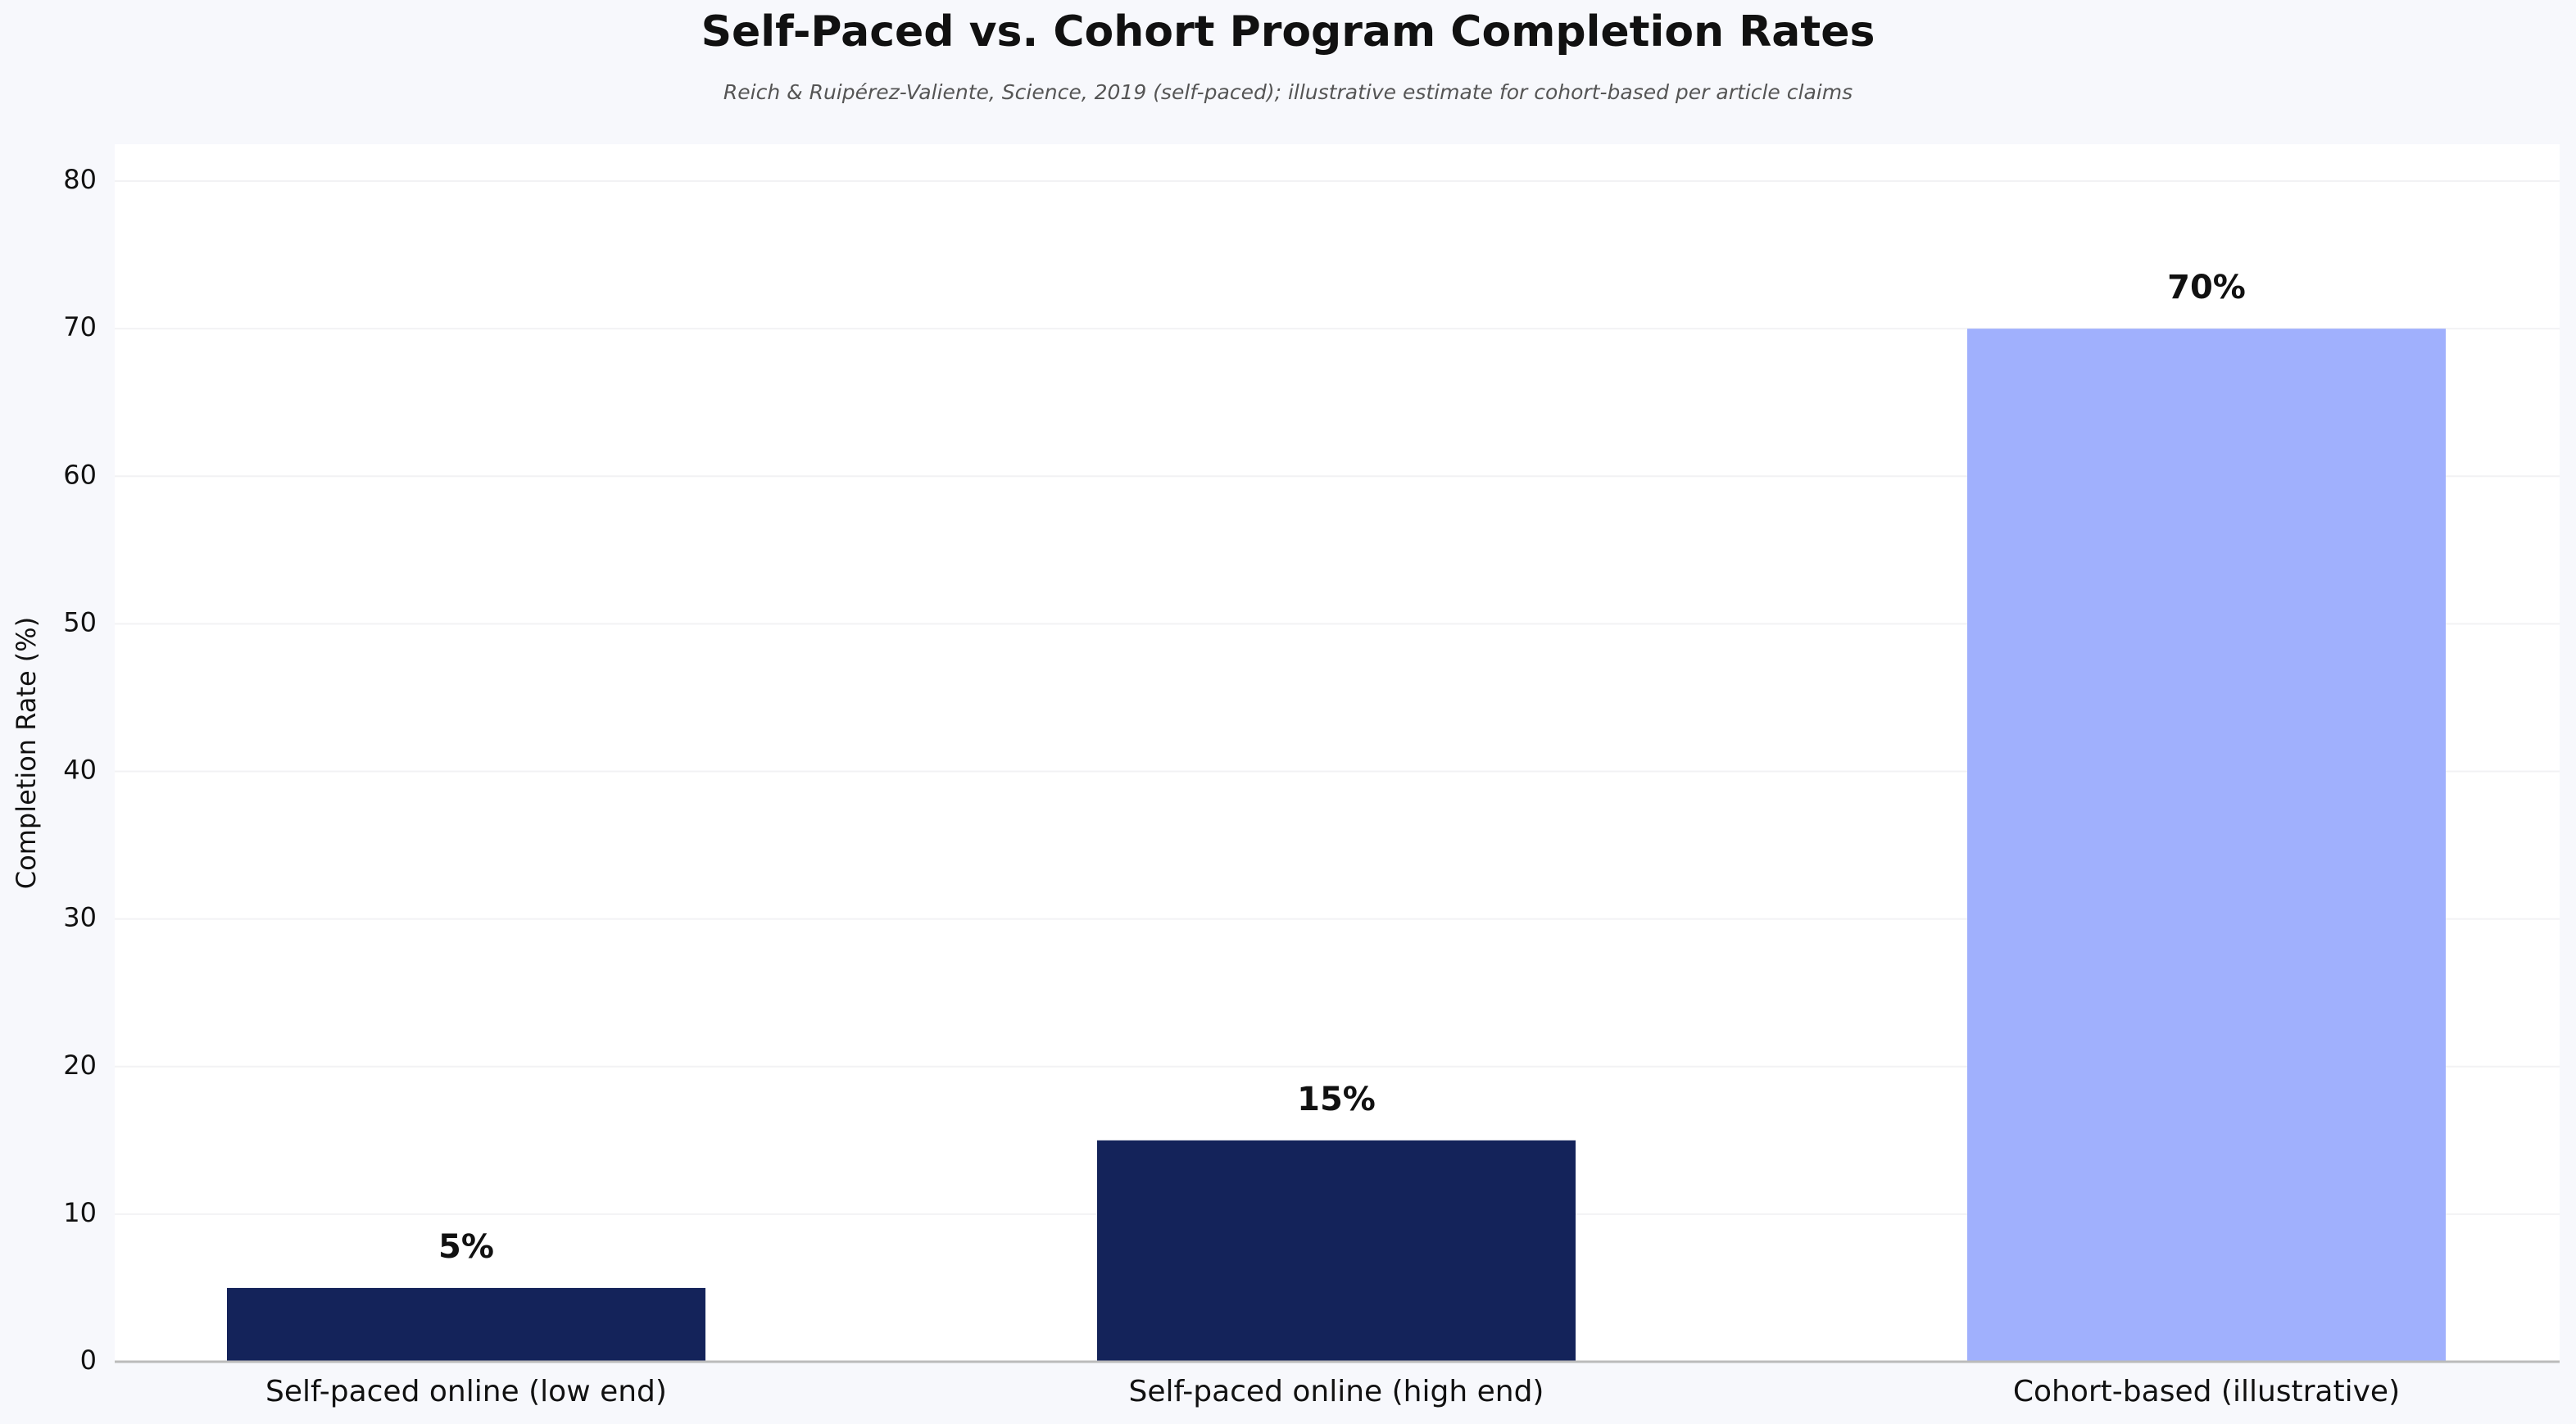 This screenshot has height=1424, width=2576. What do you see at coordinates (80, 621) in the screenshot?
I see `y-tick-label: 50` at bounding box center [80, 621].